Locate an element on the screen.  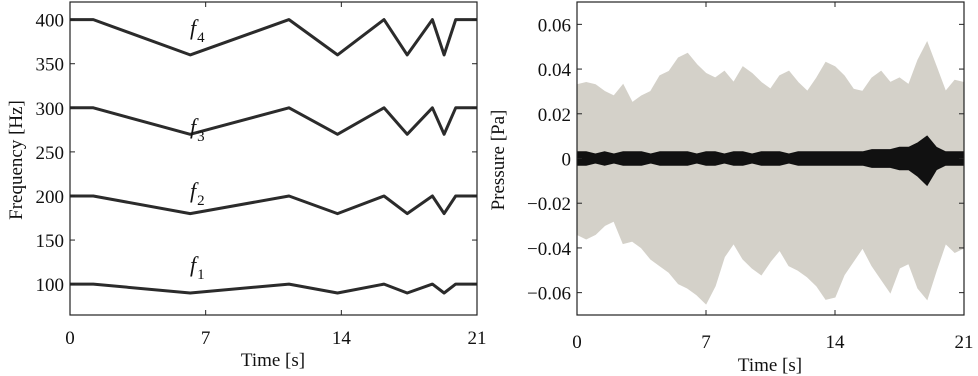
y-tick-label: 100 is located at coordinates (50, 285).